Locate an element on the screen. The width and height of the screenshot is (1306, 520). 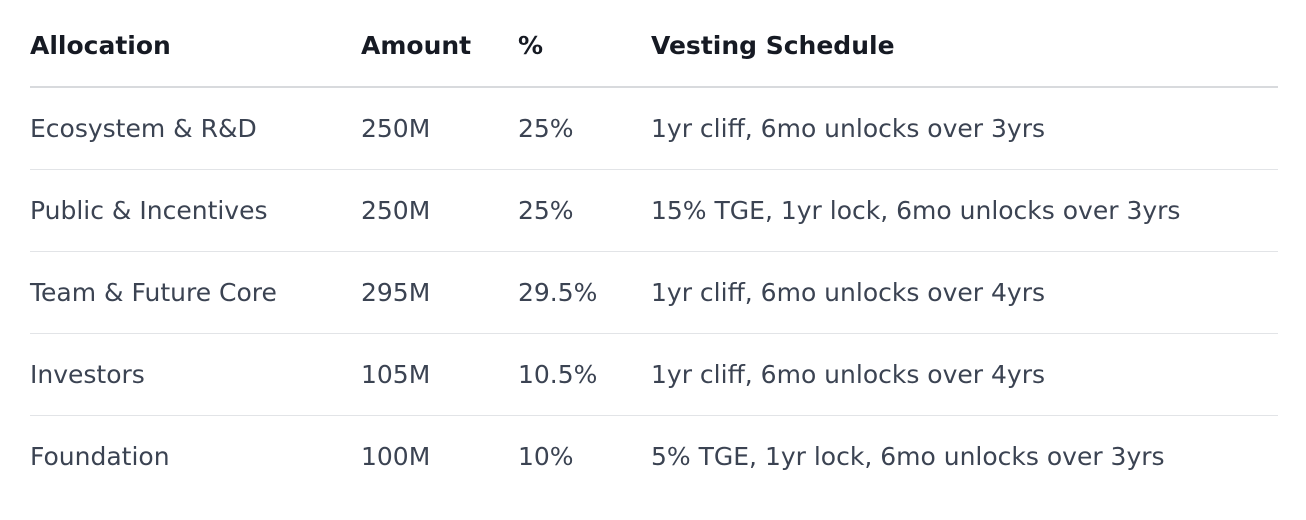
table-cell: Investors is located at coordinates (195, 374).